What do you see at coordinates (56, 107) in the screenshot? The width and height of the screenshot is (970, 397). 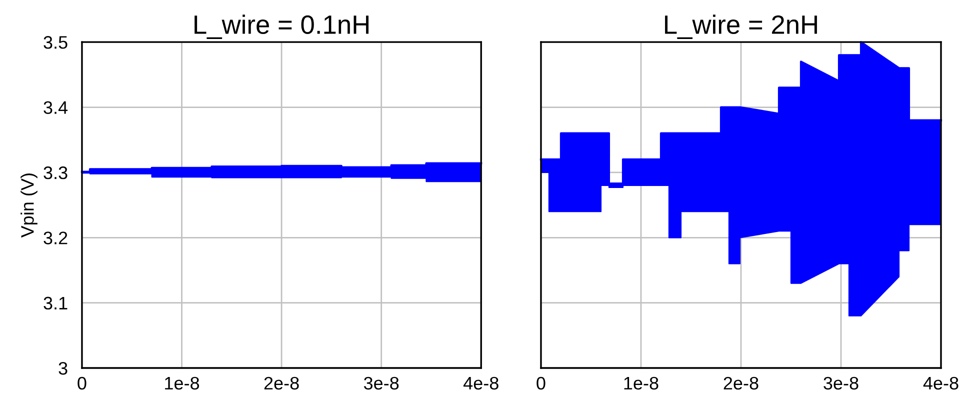 I see `y-tick-label: 3.4` at bounding box center [56, 107].